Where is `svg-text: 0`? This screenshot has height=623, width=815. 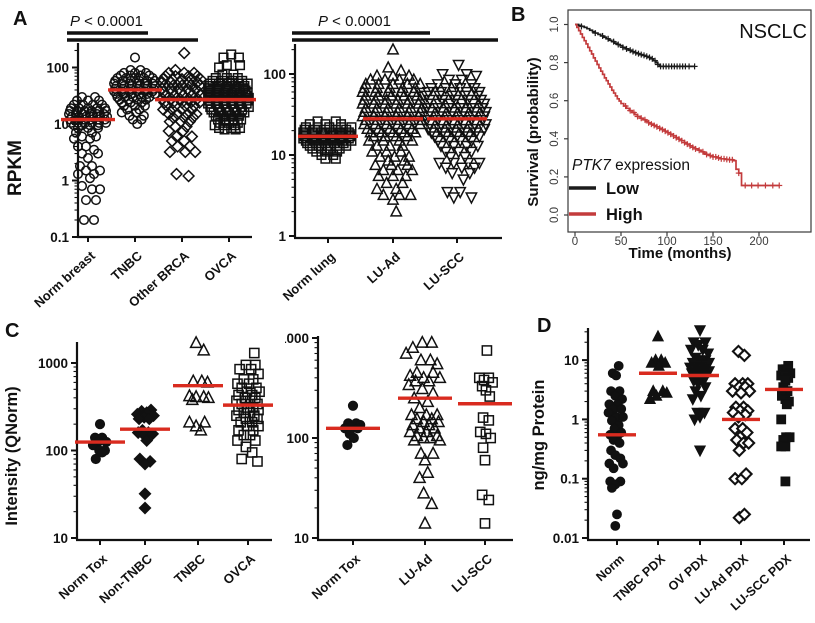 svg-text: 0 is located at coordinates (575, 242).